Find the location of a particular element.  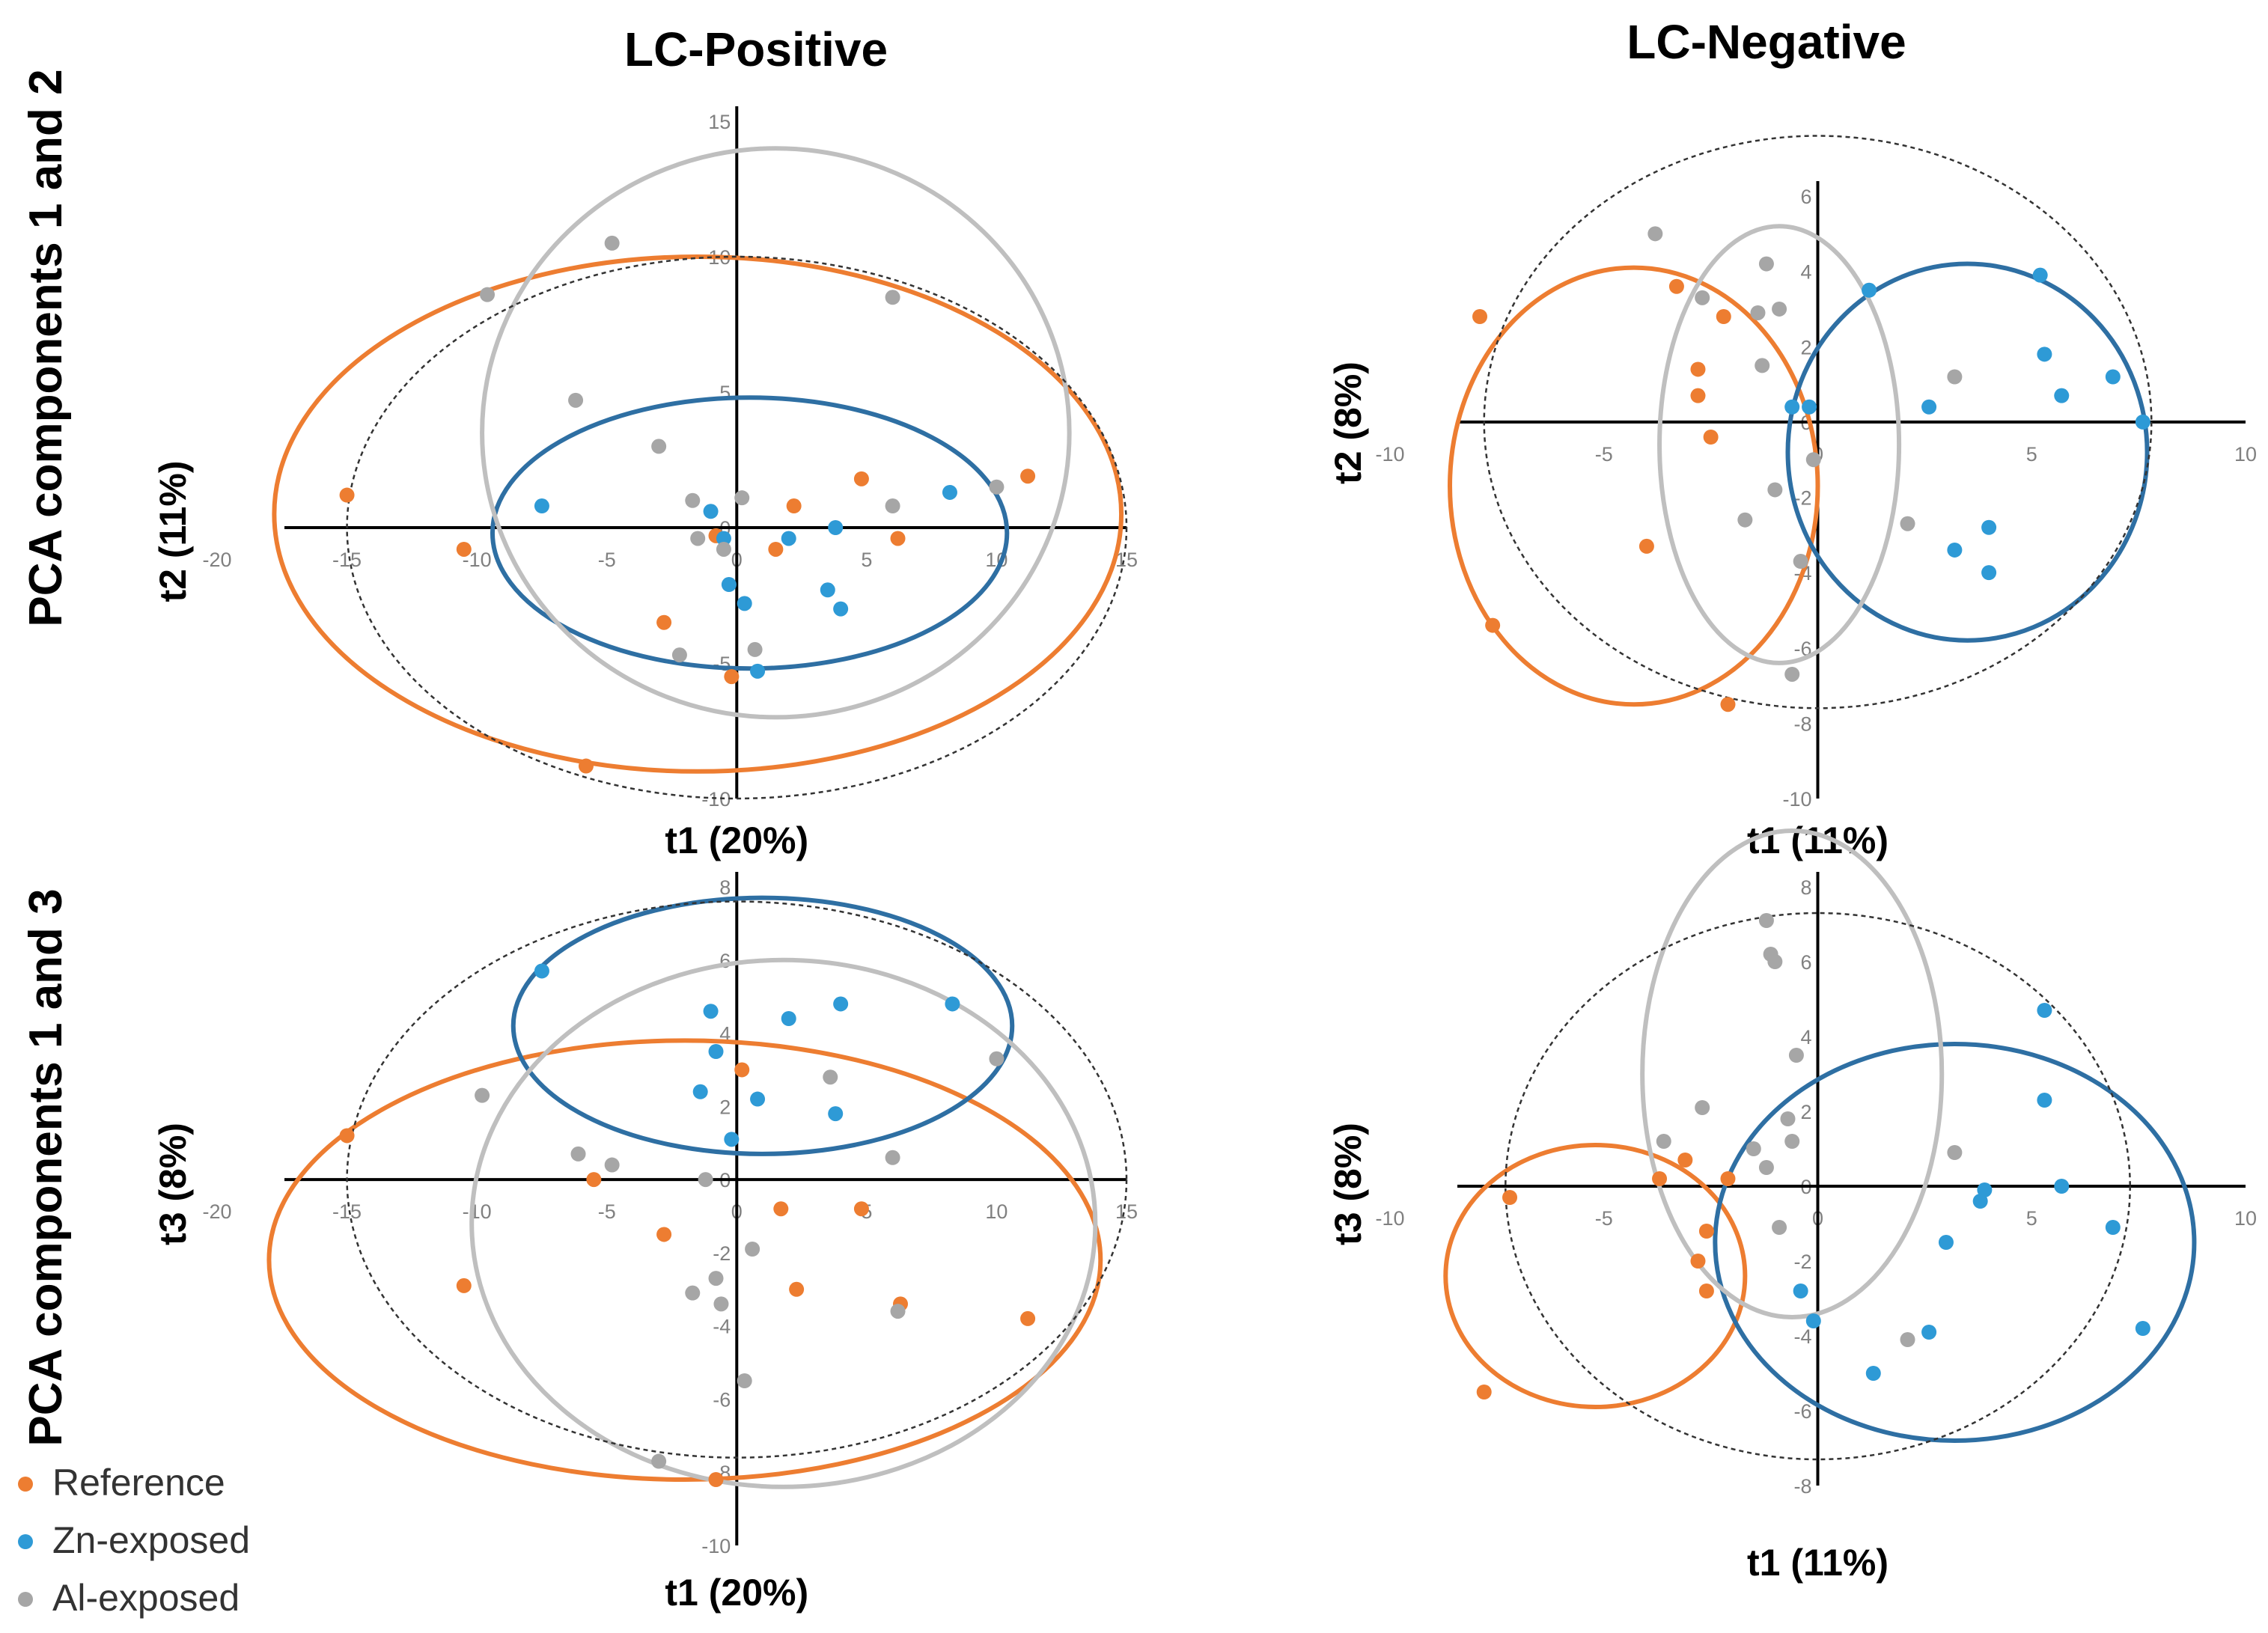

row-title-components-1-2: PCA components 1 and 2 is located at coordinates (46, 347).